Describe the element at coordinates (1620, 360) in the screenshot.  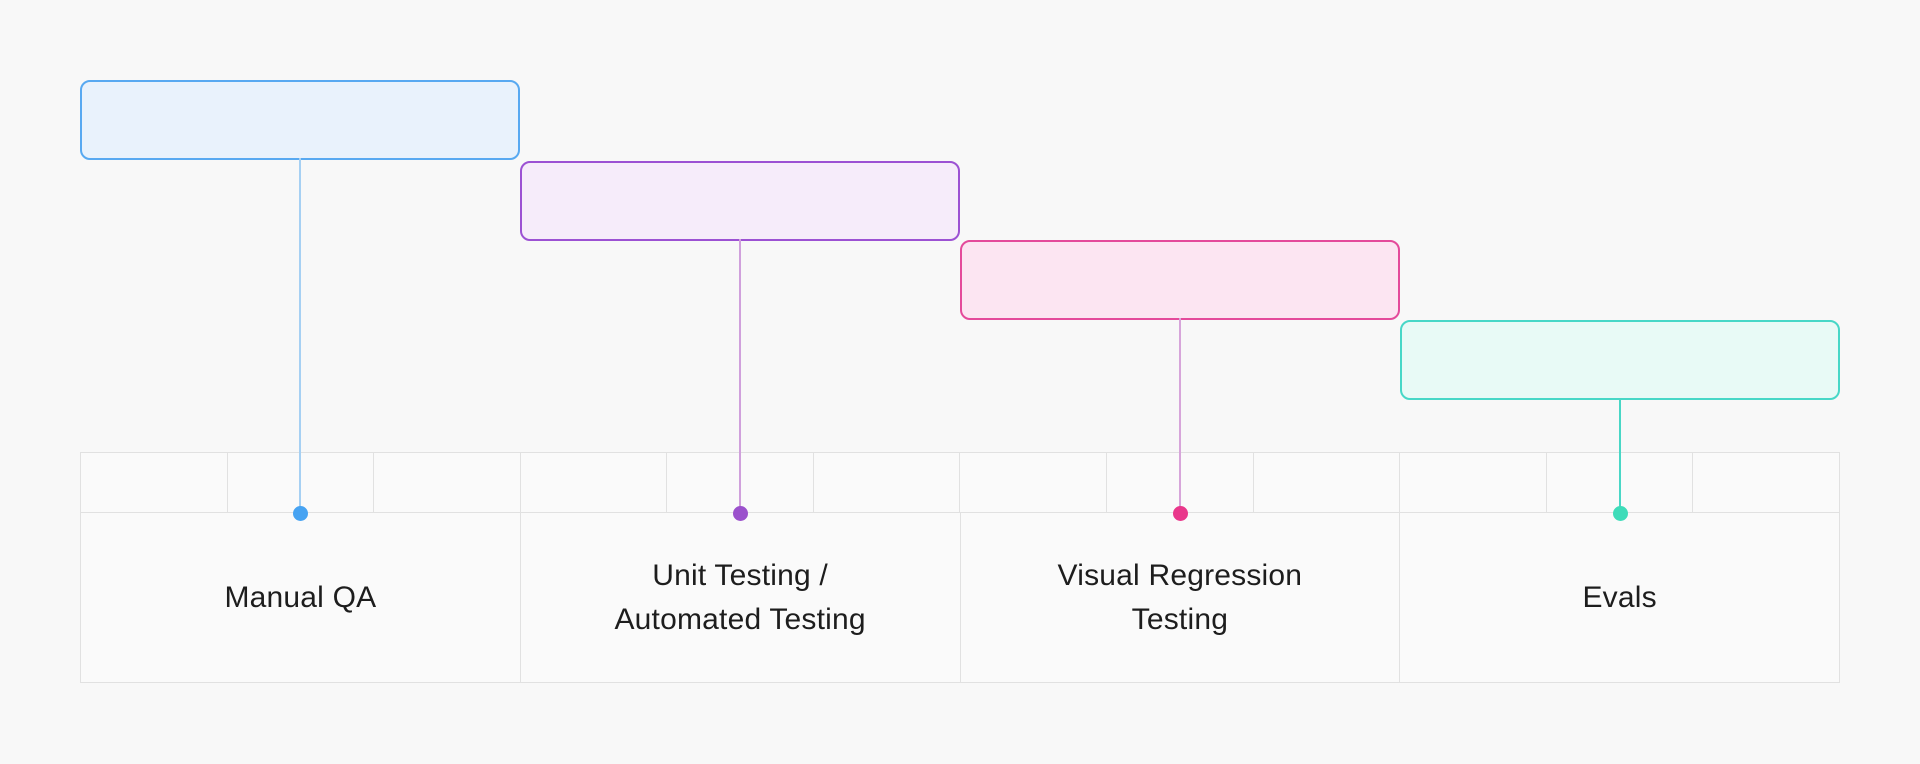
I see `stage-box-evals` at that location.